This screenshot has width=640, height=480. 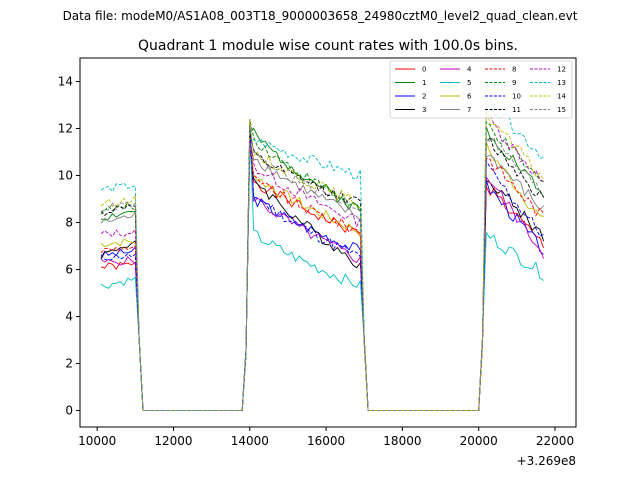 What do you see at coordinates (479, 441) in the screenshot?
I see `x-tick-label: 20000` at bounding box center [479, 441].